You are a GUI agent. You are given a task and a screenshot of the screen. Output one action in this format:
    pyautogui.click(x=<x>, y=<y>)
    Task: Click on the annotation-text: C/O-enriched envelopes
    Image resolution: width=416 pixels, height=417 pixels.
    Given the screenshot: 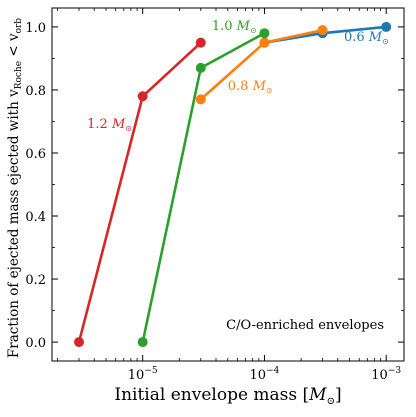 What is the action you would take?
    pyautogui.click(x=305, y=325)
    